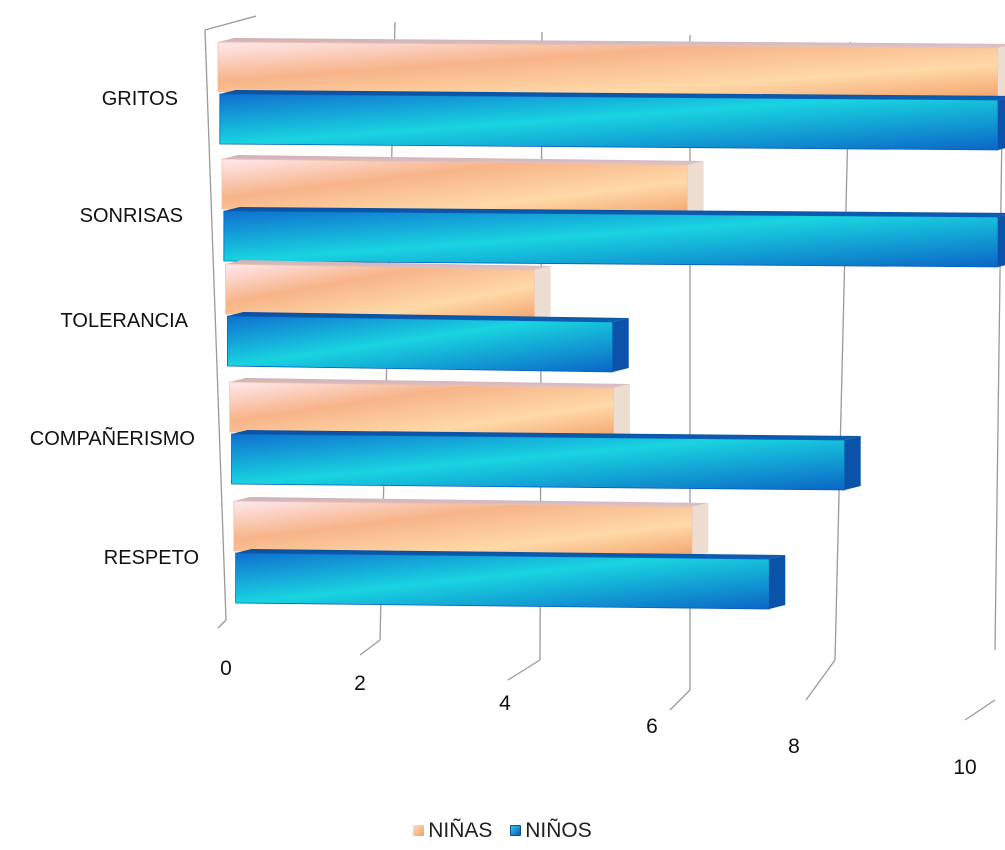  Describe the element at coordinates (151, 558) in the screenshot. I see `category-label: RESPETO` at that location.